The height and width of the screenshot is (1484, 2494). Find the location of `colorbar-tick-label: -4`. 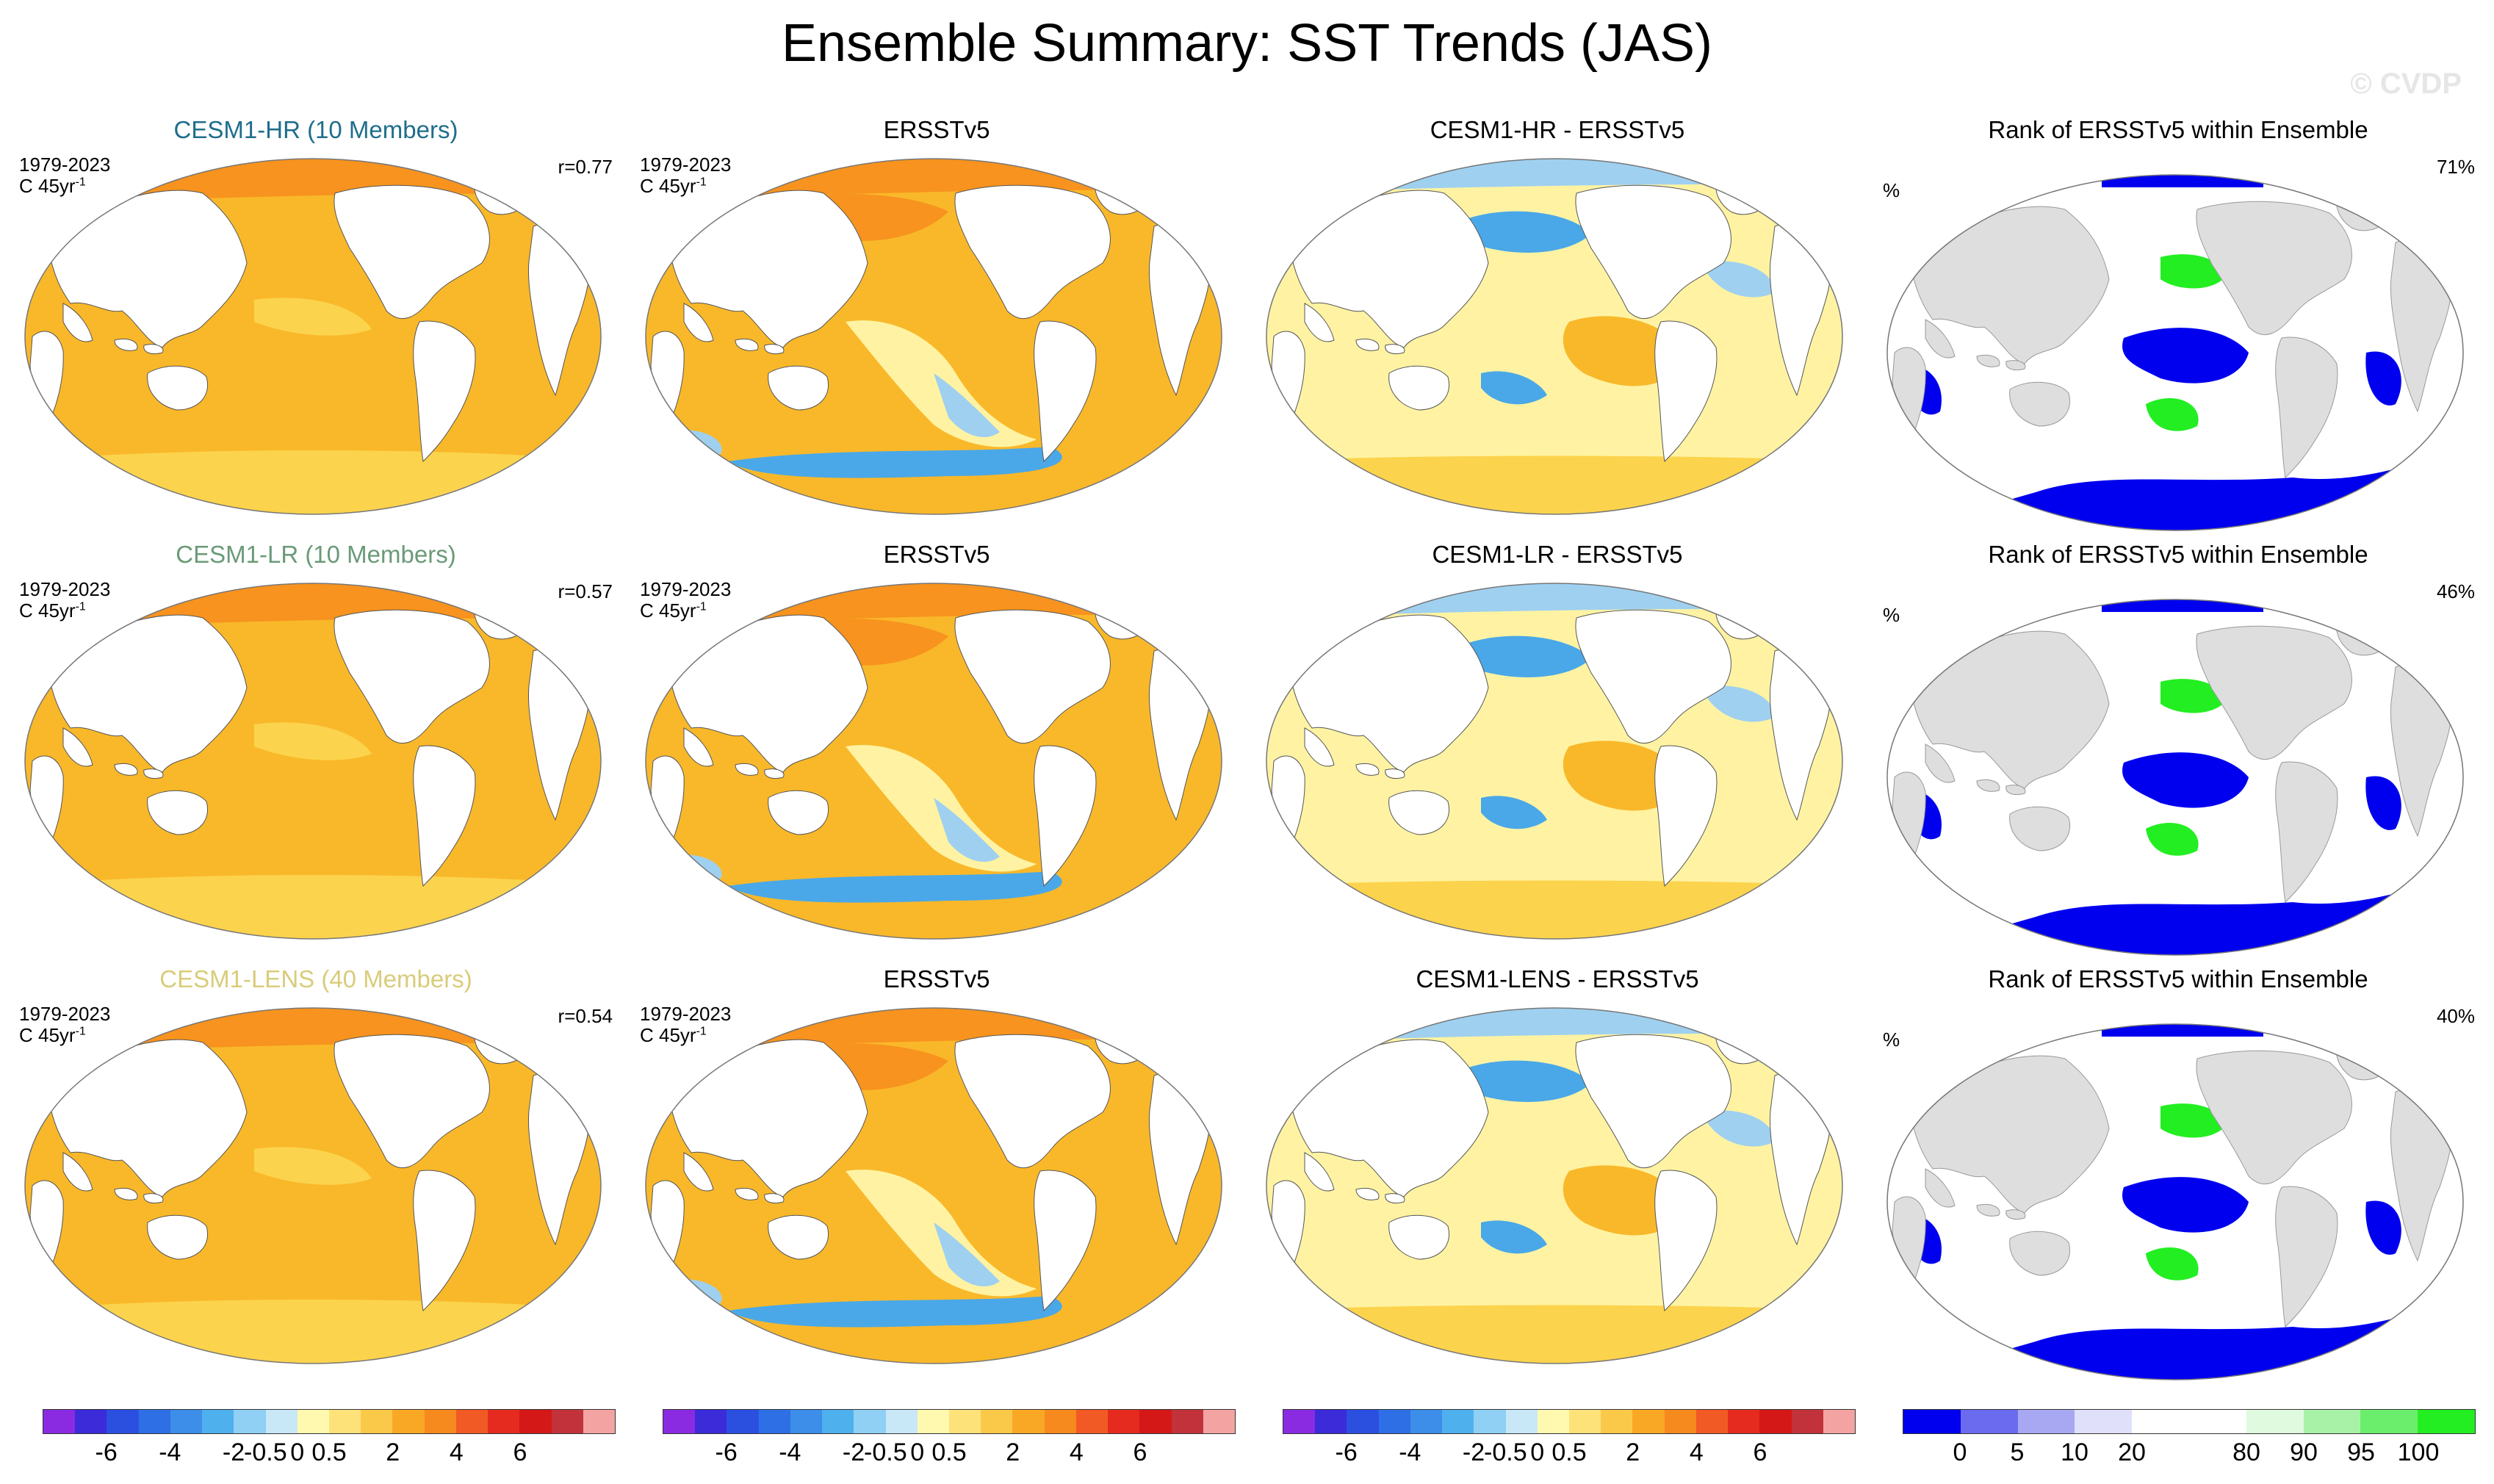

colorbar-tick-label: -4 is located at coordinates (170, 1452).